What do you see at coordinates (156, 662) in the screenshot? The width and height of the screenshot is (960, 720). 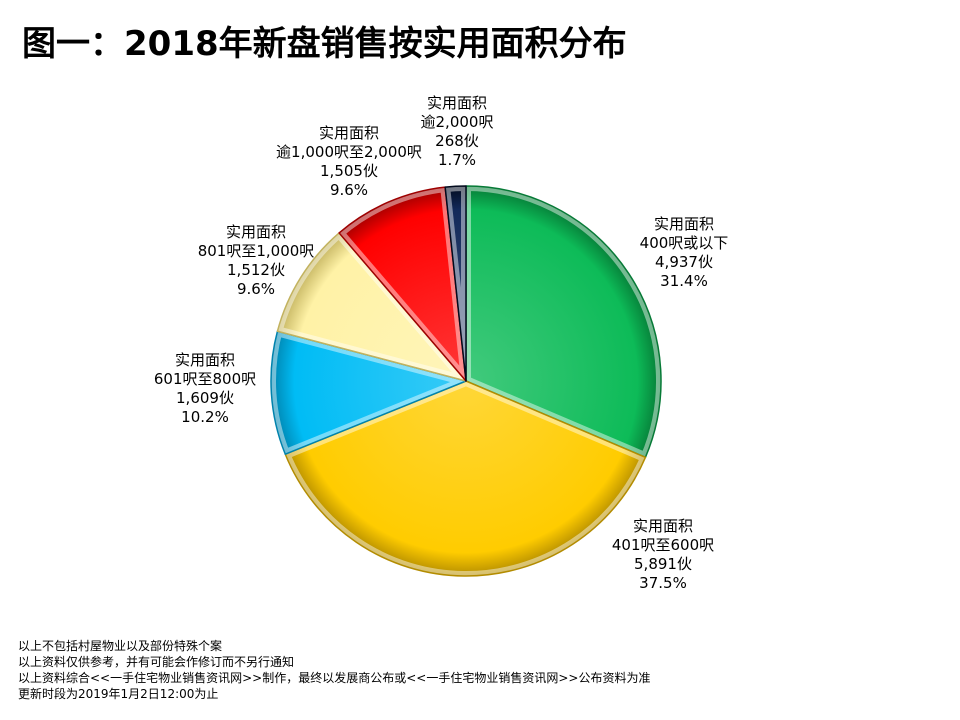 I see `footnote-line: 以上资料仅供参考，并有可能会作修订而不另行通知` at bounding box center [156, 662].